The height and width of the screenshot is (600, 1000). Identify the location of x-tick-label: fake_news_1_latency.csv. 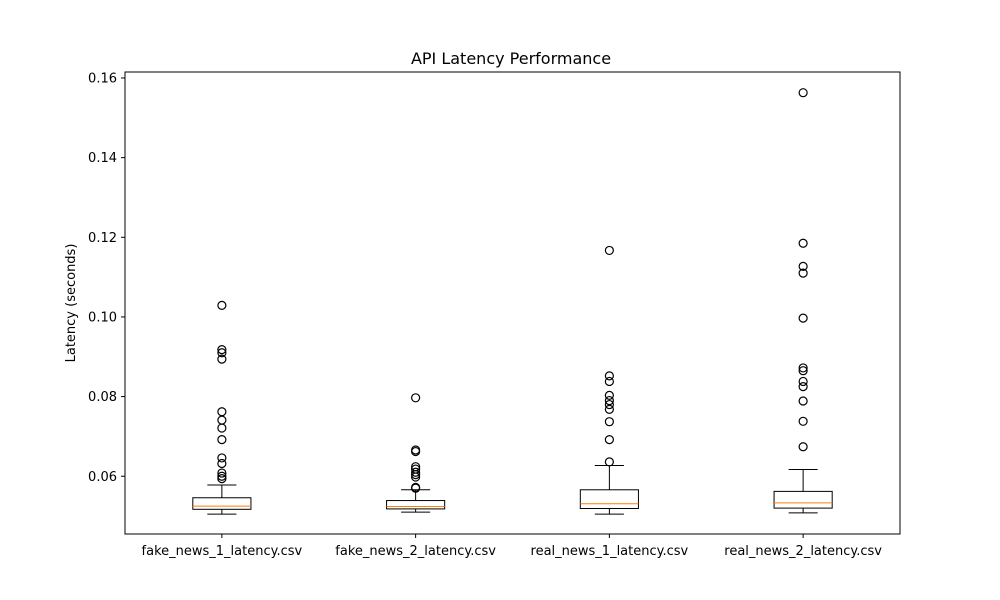
(222, 551).